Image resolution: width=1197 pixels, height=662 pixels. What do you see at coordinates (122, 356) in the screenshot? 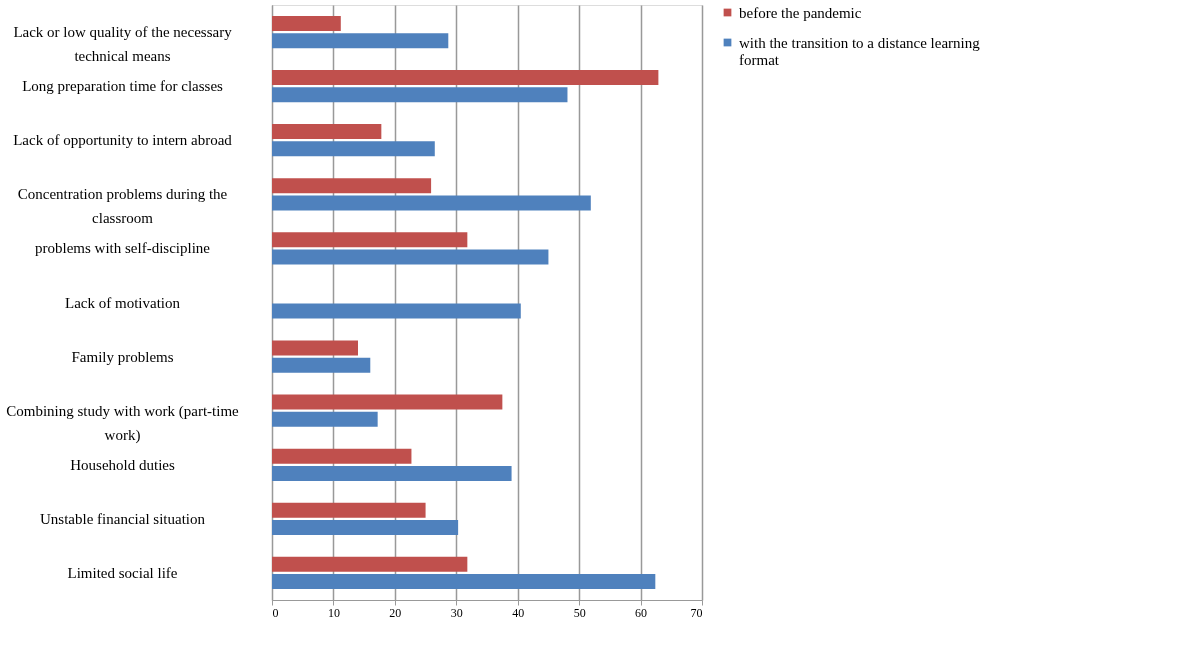
I see `y-tick-label: Family problems` at bounding box center [122, 356].